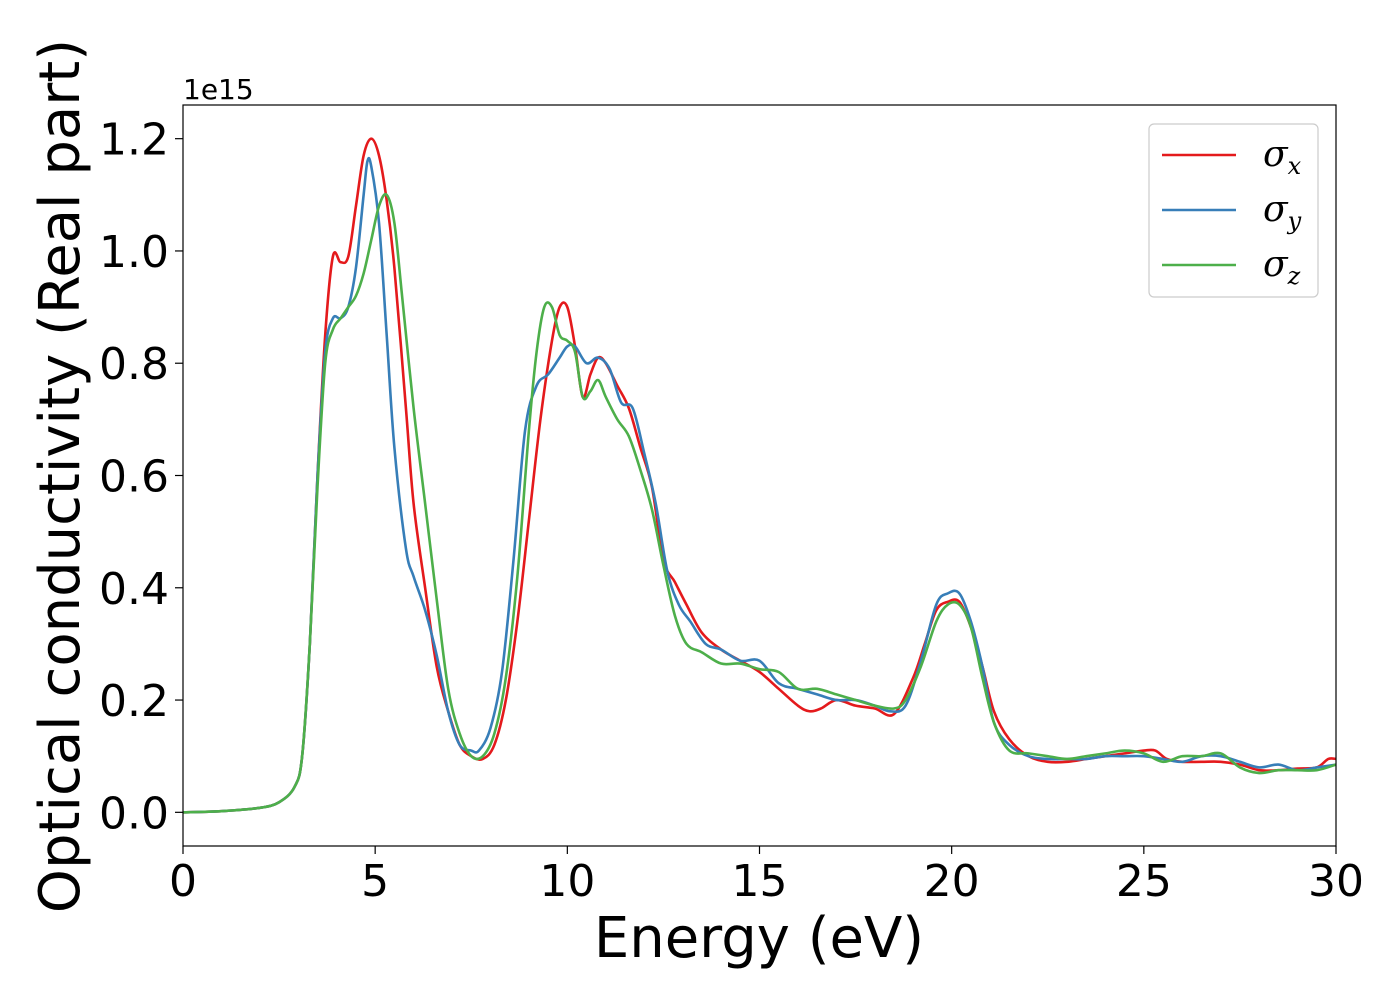  I want to click on y-ticks: 0.0 0.2 0.4 0.6 0.8 1.0 1.2, so click(141, 477).